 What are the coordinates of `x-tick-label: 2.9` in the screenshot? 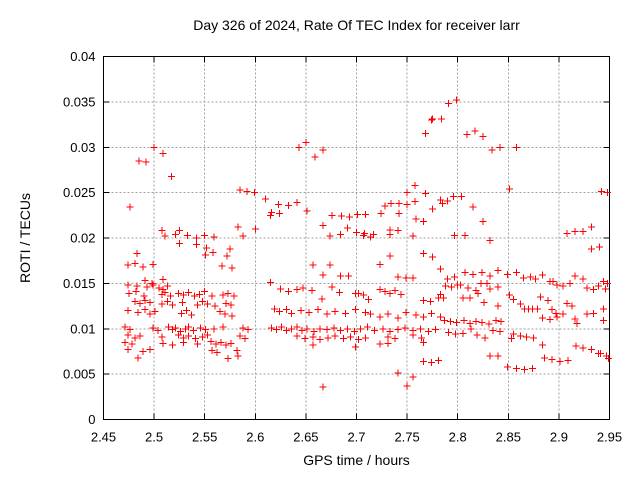 It's located at (559, 437).